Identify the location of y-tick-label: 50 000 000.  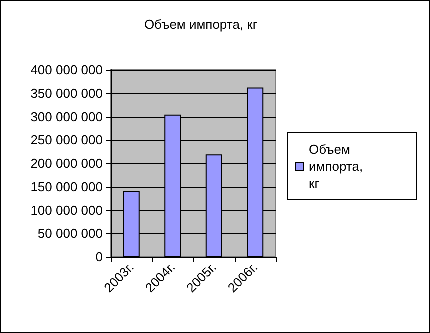
(70, 234).